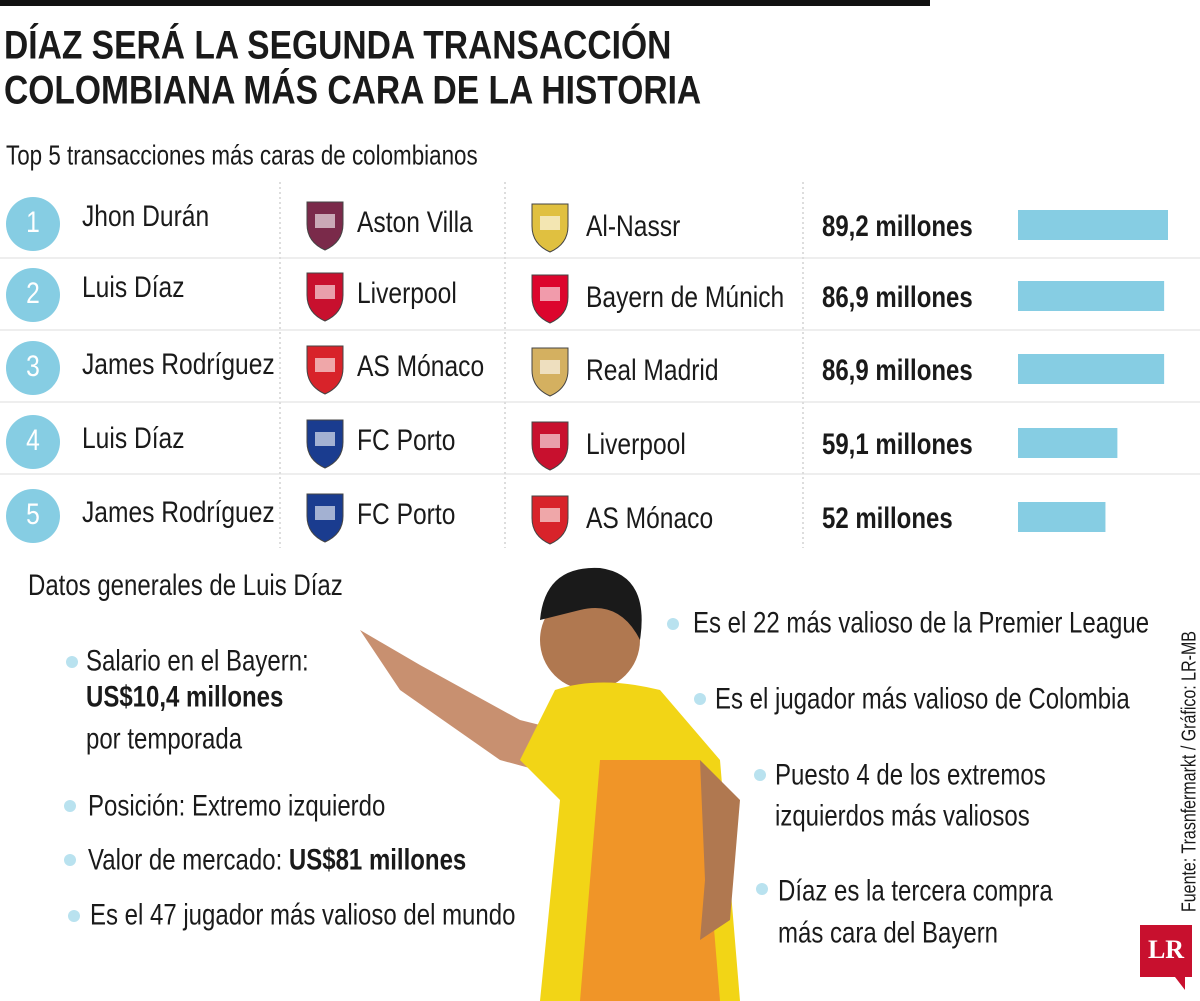 This screenshot has height=1001, width=1200. What do you see at coordinates (145, 216) in the screenshot?
I see `player-name: Jhon Durán` at bounding box center [145, 216].